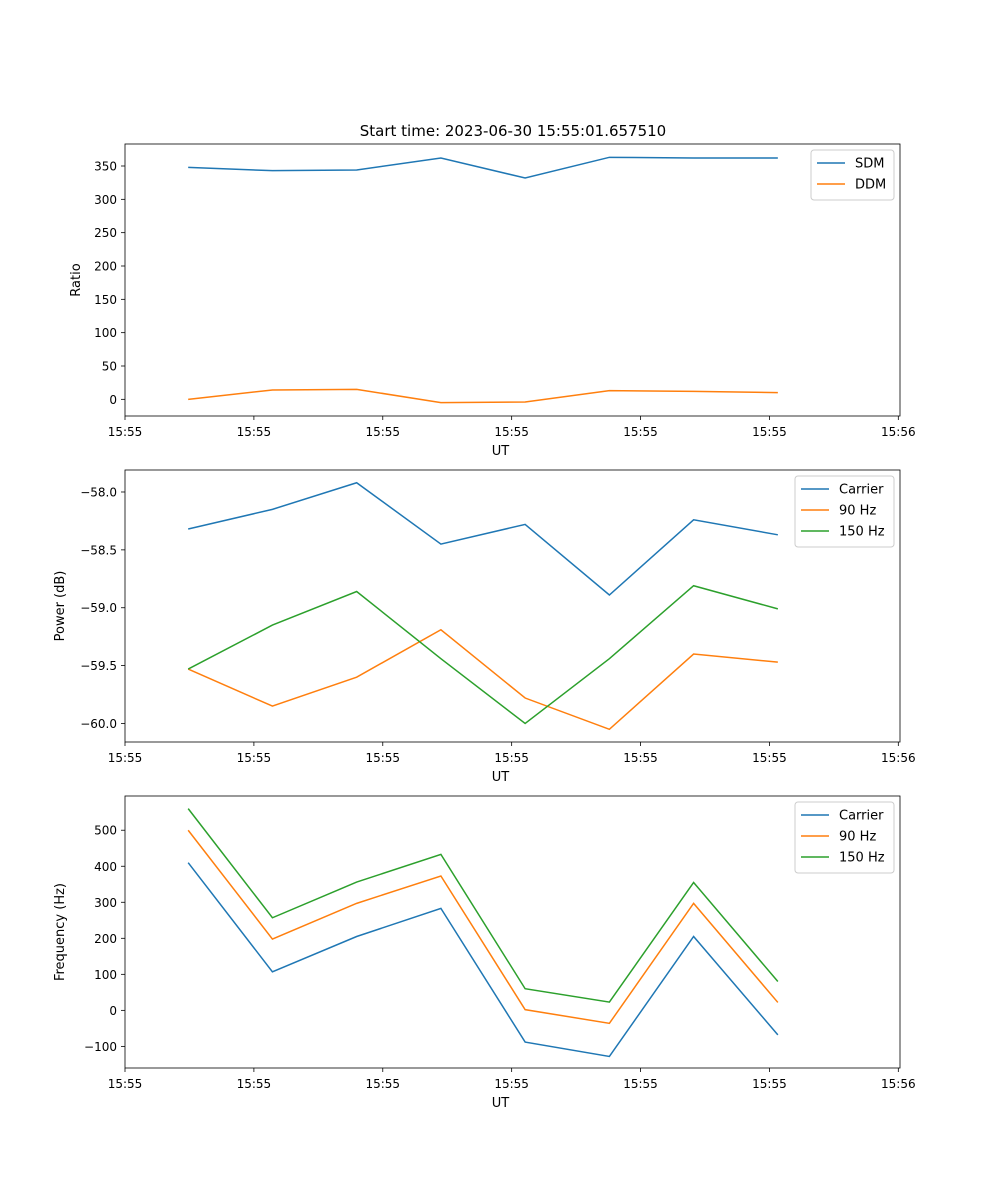 The image size is (1000, 1200). Describe the element at coordinates (100, 1047) in the screenshot. I see `y-tick-label: −100` at that location.